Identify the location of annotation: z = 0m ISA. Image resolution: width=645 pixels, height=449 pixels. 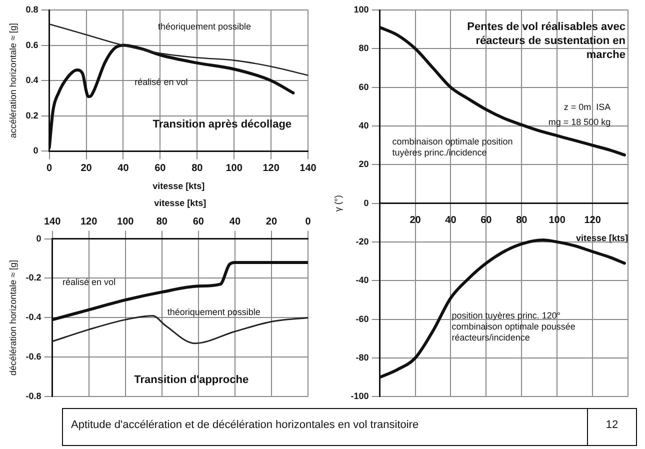
(587, 107).